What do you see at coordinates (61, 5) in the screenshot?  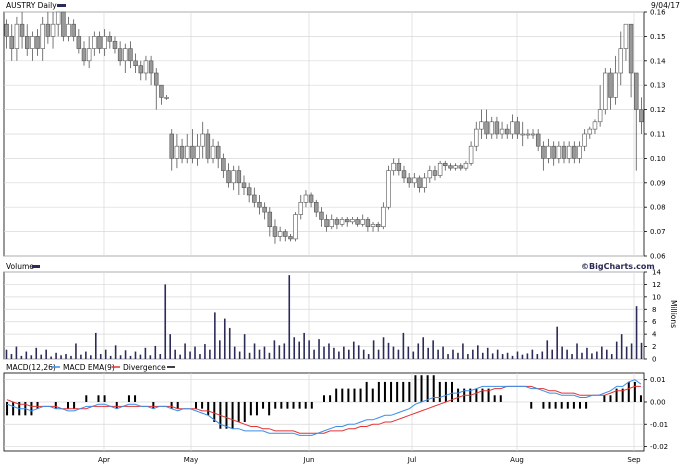 I see `price-legend-swatch` at bounding box center [61, 5].